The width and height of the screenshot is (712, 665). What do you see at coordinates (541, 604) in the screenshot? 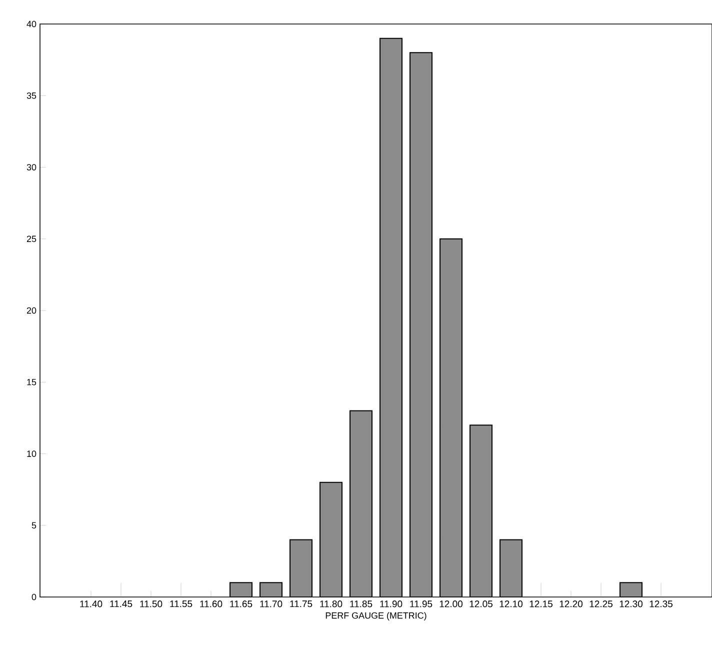
I see `x-tick-label: 12.15` at bounding box center [541, 604].